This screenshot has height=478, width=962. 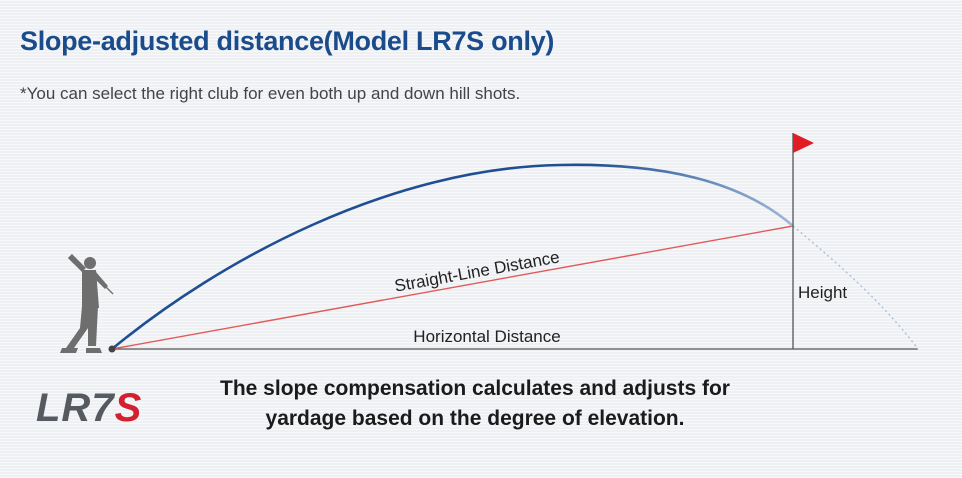 I want to click on golf-ball-icon, so click(x=112, y=349).